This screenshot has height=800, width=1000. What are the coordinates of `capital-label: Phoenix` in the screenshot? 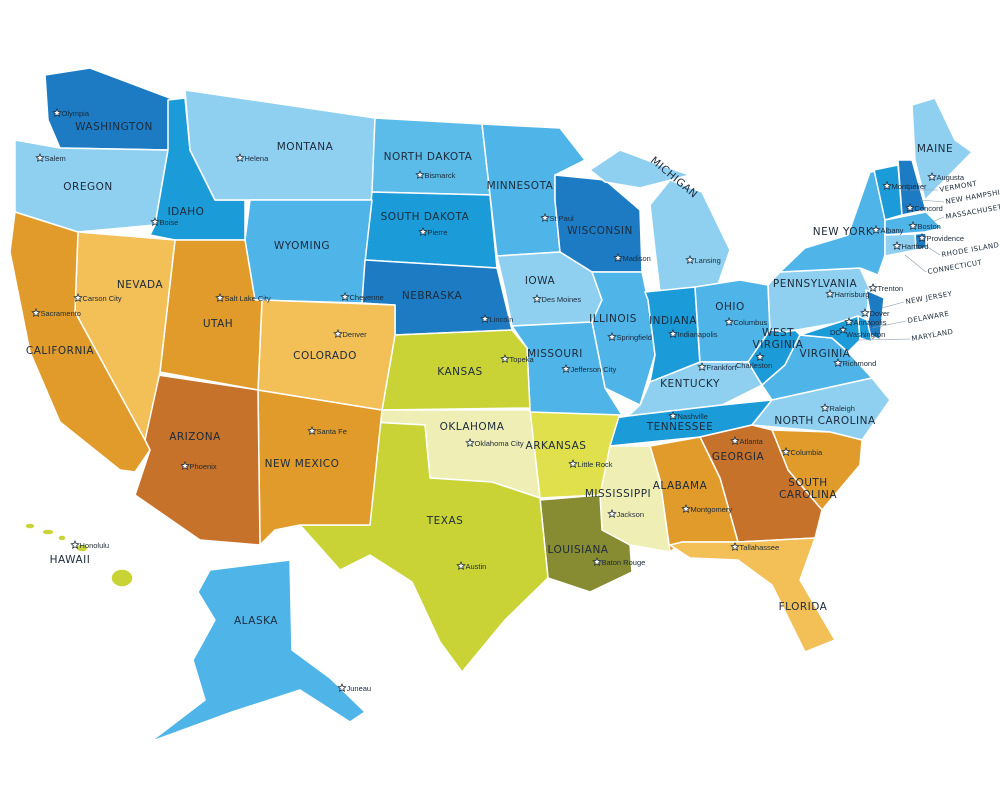 It's located at (203, 466).